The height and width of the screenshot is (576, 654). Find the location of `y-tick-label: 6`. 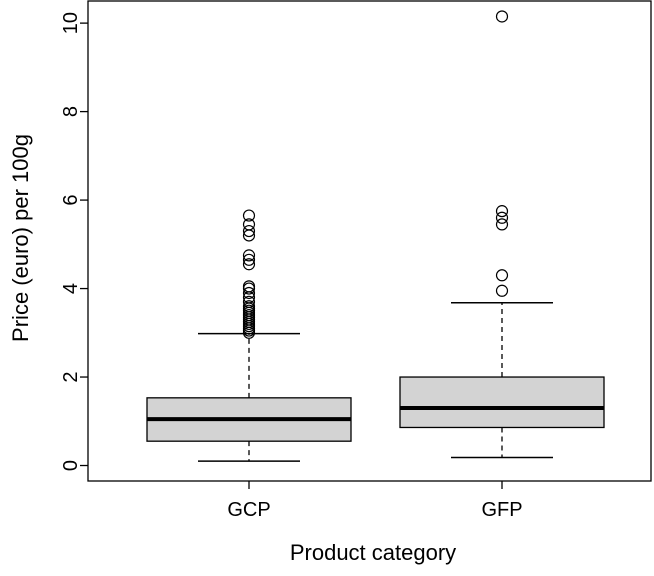

y-tick-label: 6 is located at coordinates (71, 200).